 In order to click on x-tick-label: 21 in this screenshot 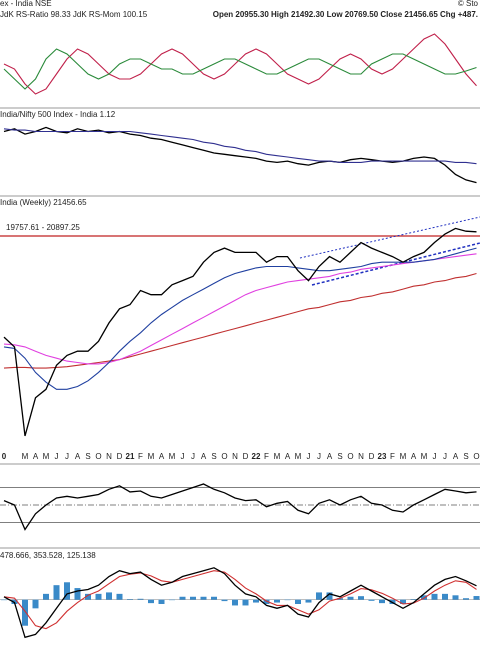, I will do `click(130, 456)`.